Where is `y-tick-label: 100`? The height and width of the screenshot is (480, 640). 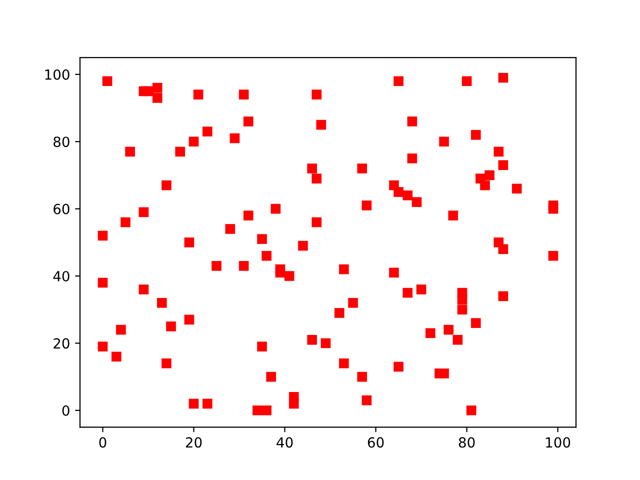
y-tick-label: 100 is located at coordinates (57, 74).